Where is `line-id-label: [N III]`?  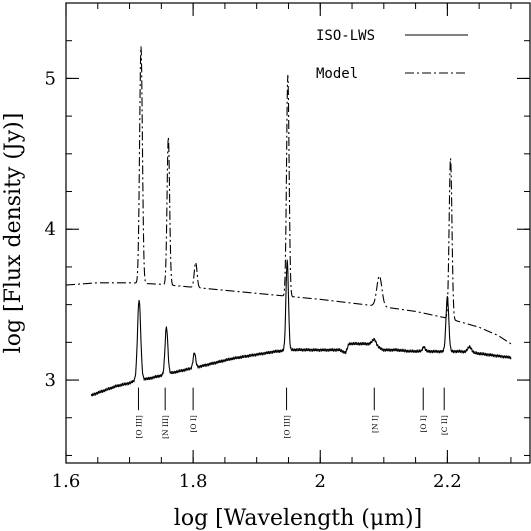
line-id-label: [N III] is located at coordinates (165, 427).